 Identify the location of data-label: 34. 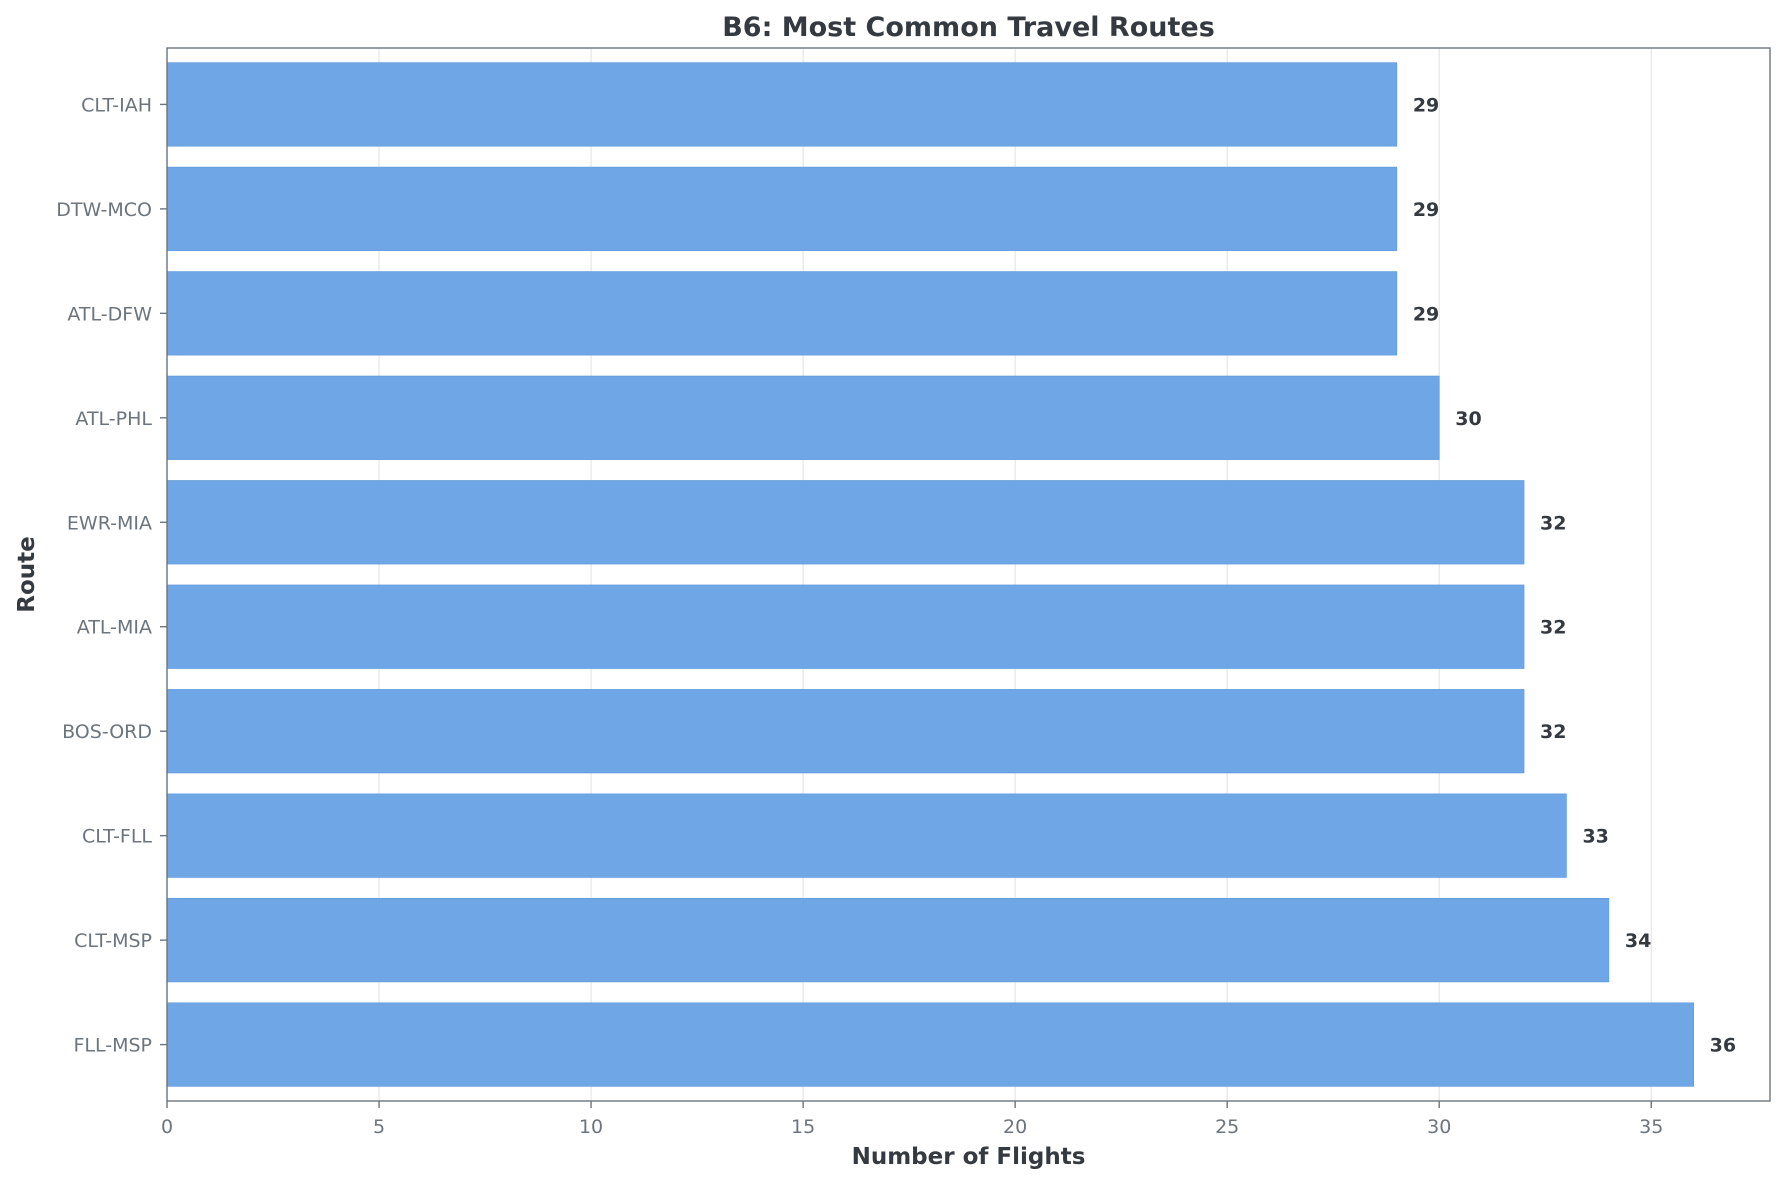
(1638, 941).